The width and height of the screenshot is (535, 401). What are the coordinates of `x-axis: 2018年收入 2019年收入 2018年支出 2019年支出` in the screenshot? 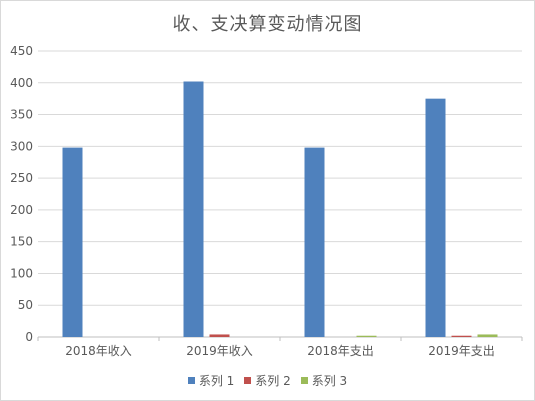 It's located at (280, 347).